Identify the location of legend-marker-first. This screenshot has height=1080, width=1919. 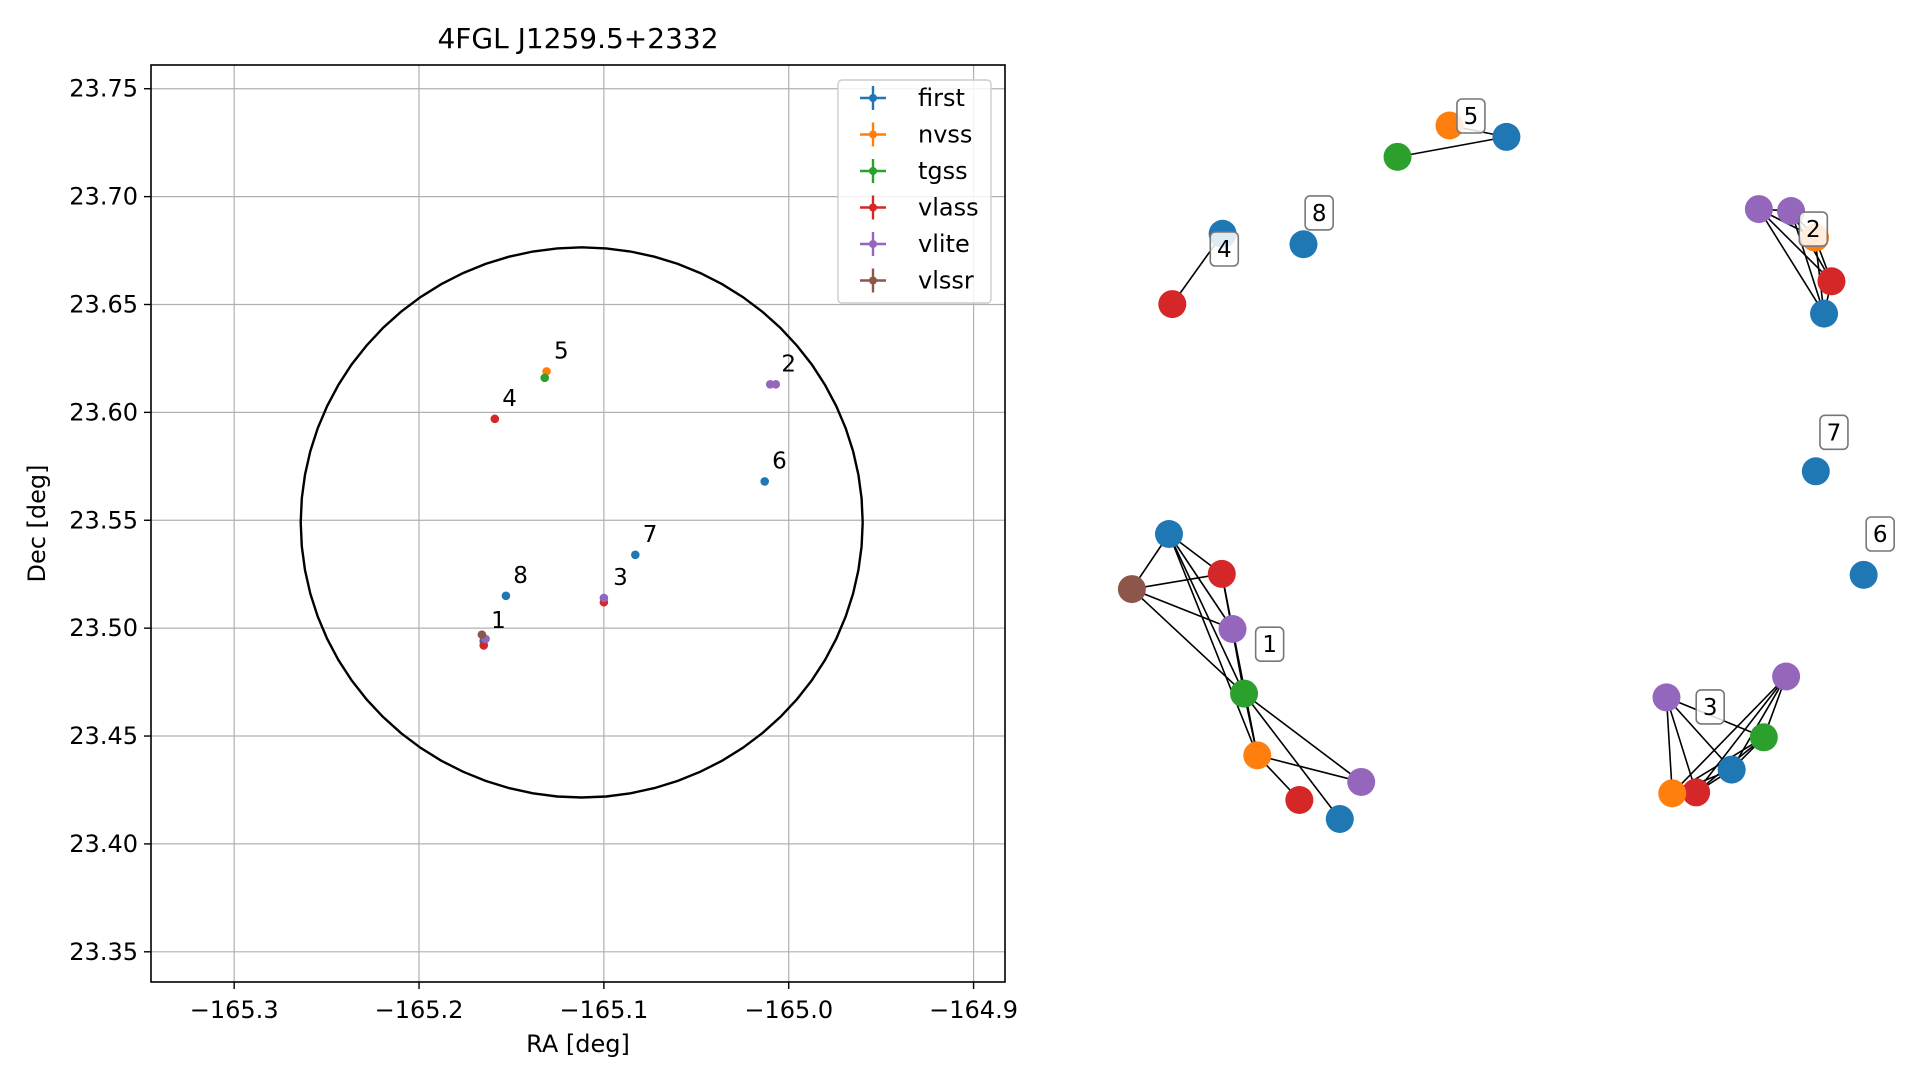
(873, 98).